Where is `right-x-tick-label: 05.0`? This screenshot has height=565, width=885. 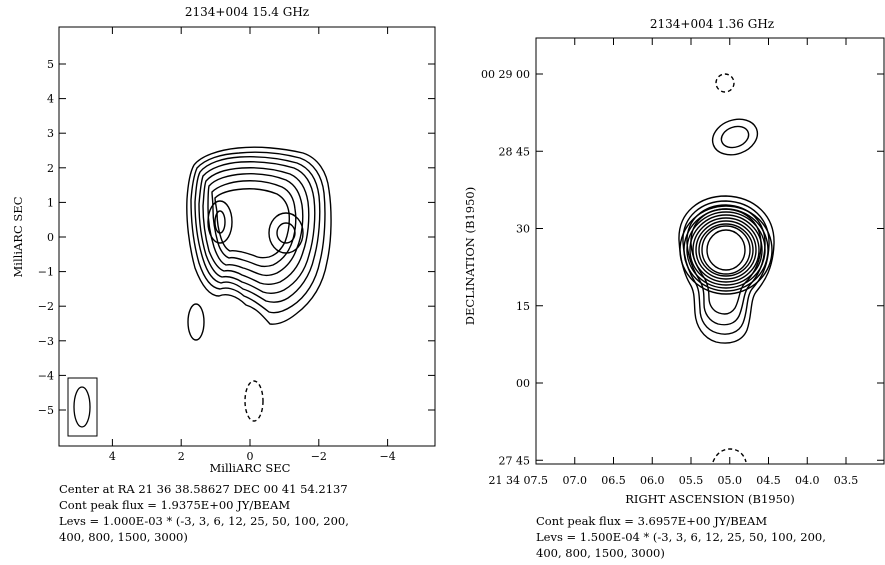 right-x-tick-label: 05.0 is located at coordinates (730, 480).